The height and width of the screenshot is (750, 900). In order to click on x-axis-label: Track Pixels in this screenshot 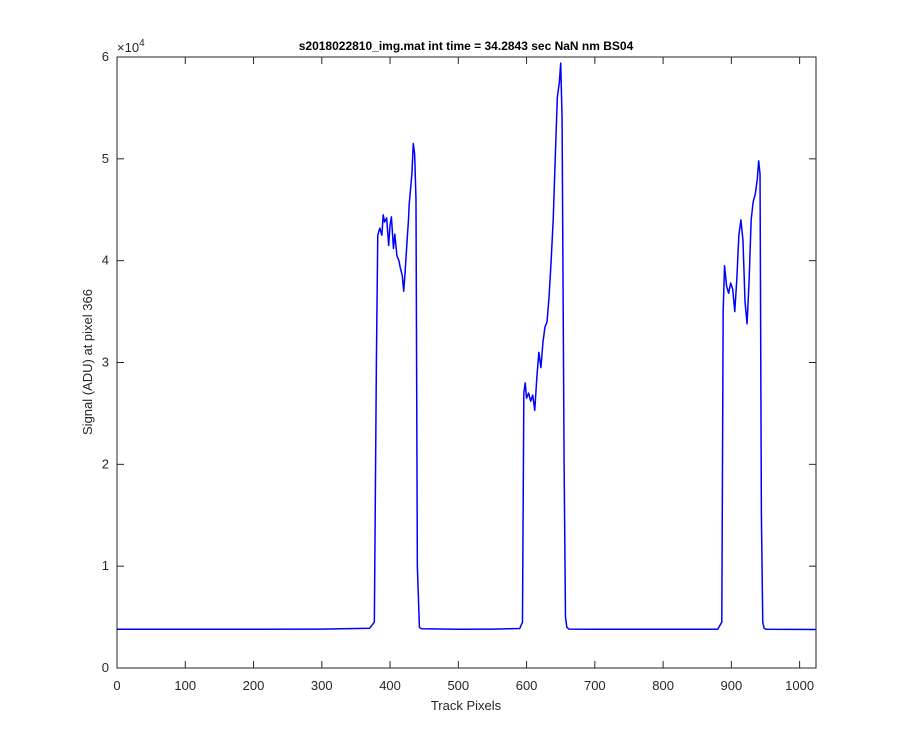, I will do `click(466, 705)`.